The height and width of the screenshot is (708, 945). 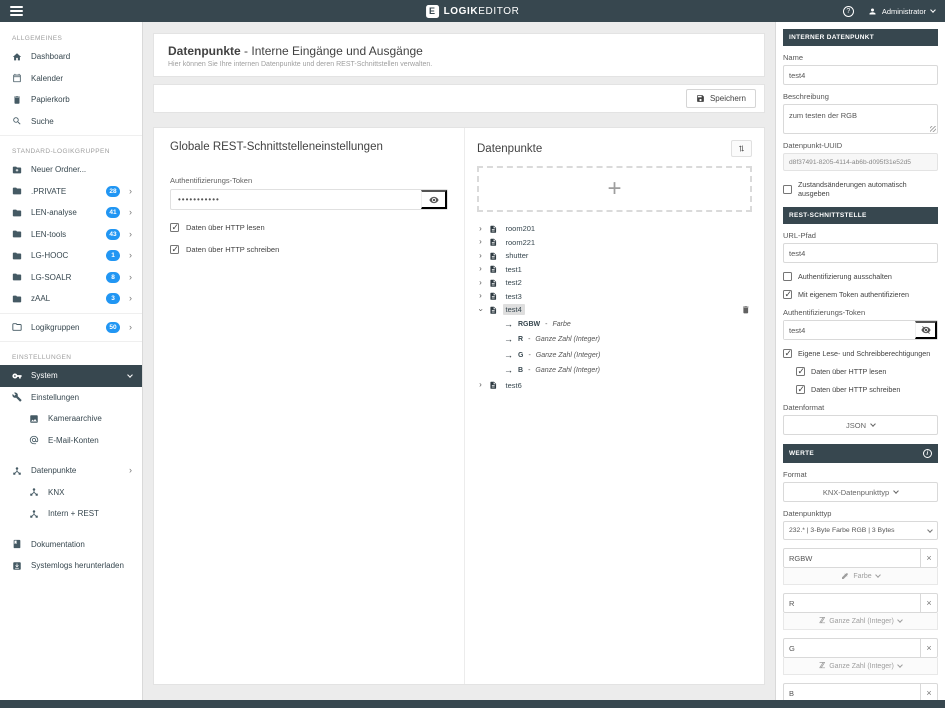 What do you see at coordinates (71, 57) in the screenshot?
I see `sidebar-item-dashboard: Dashboard` at bounding box center [71, 57].